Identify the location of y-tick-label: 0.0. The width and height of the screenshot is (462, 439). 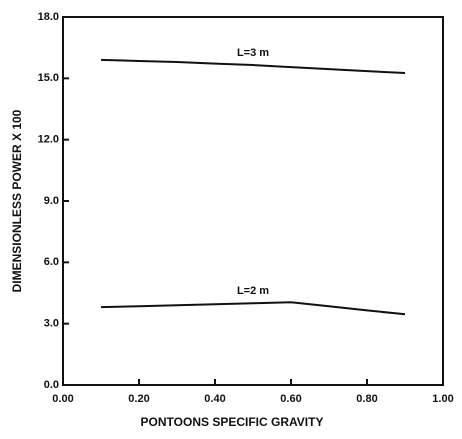
(51, 385).